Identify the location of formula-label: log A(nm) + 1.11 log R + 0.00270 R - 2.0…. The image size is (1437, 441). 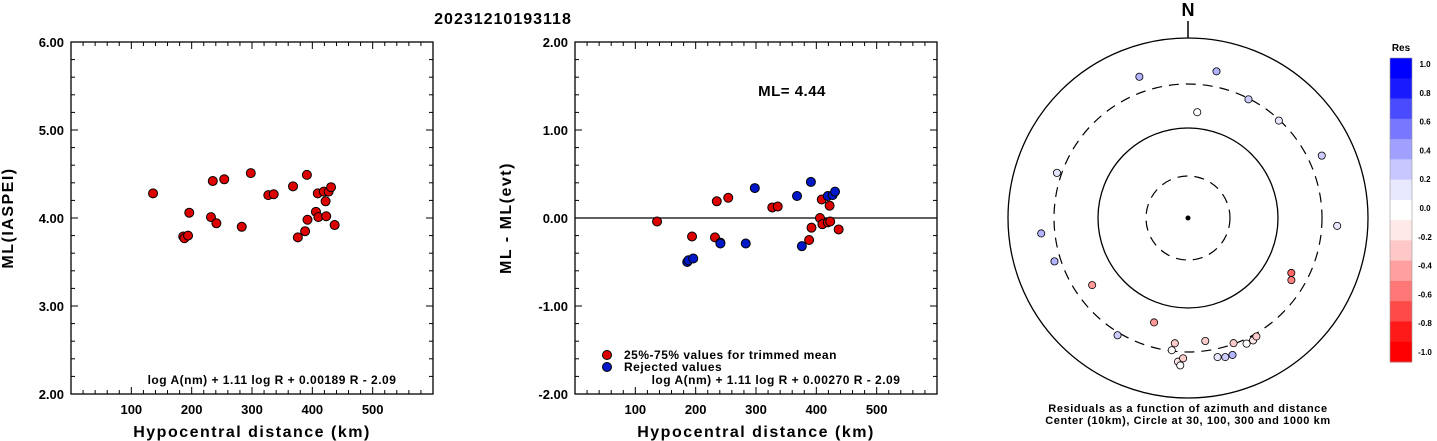
(776, 380).